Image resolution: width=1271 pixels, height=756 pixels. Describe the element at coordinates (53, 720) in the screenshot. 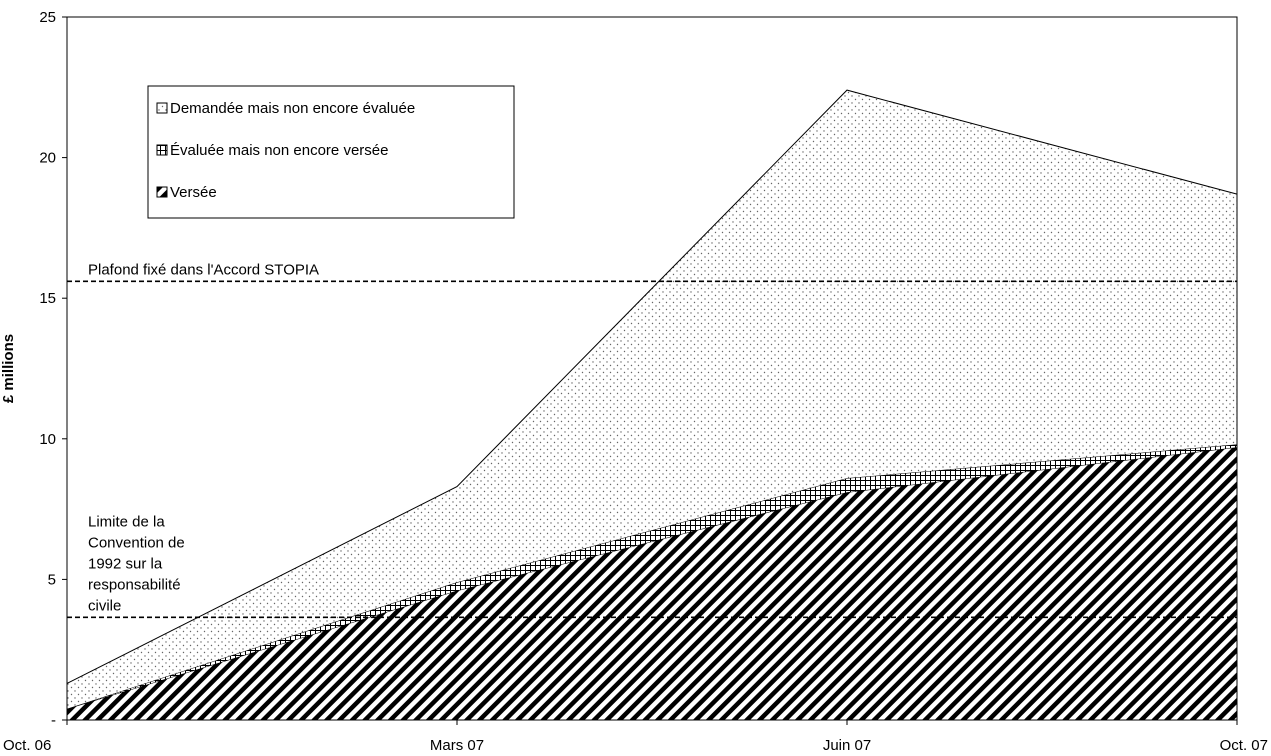

I see `y-tick-label-0: -` at that location.